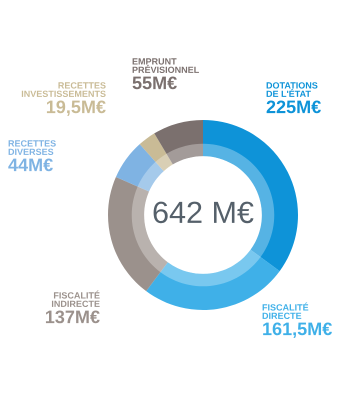  I want to click on slice-label: DOTATIONS DE L'ÉTAT, so click(292, 89).